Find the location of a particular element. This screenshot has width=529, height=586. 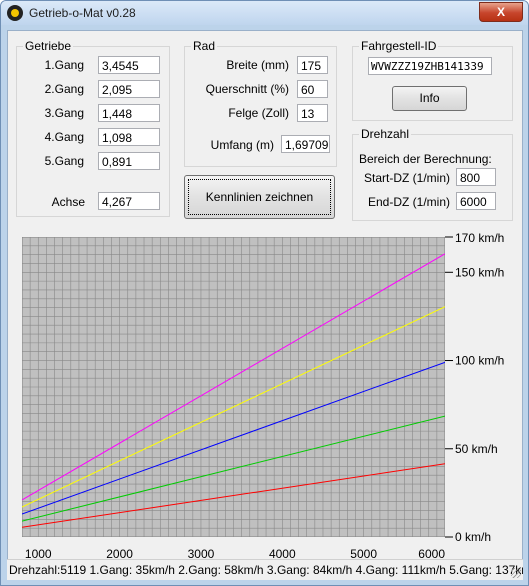

end-dz-input: 6000 is located at coordinates (476, 201).